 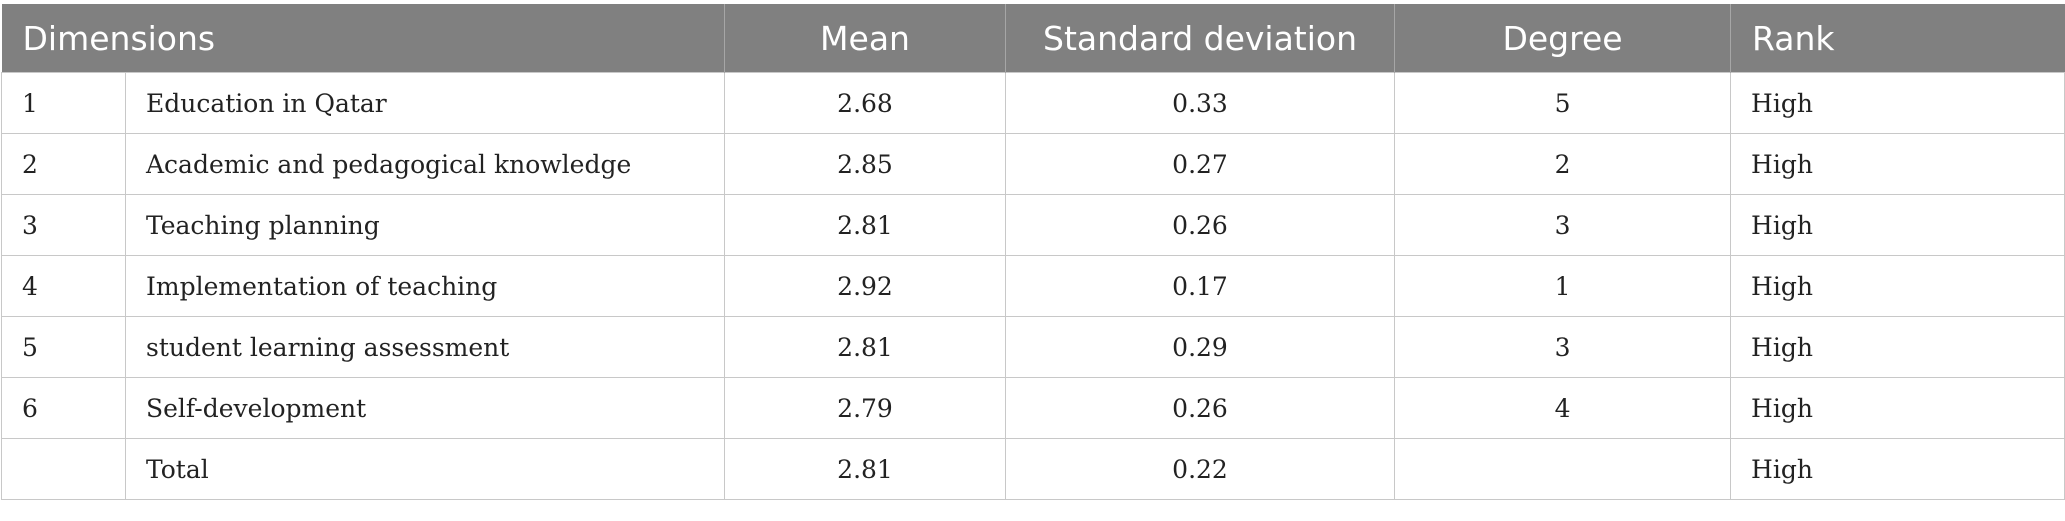 I want to click on table-row-total: Total 2.81 0.22 High, so click(x=1033, y=469).